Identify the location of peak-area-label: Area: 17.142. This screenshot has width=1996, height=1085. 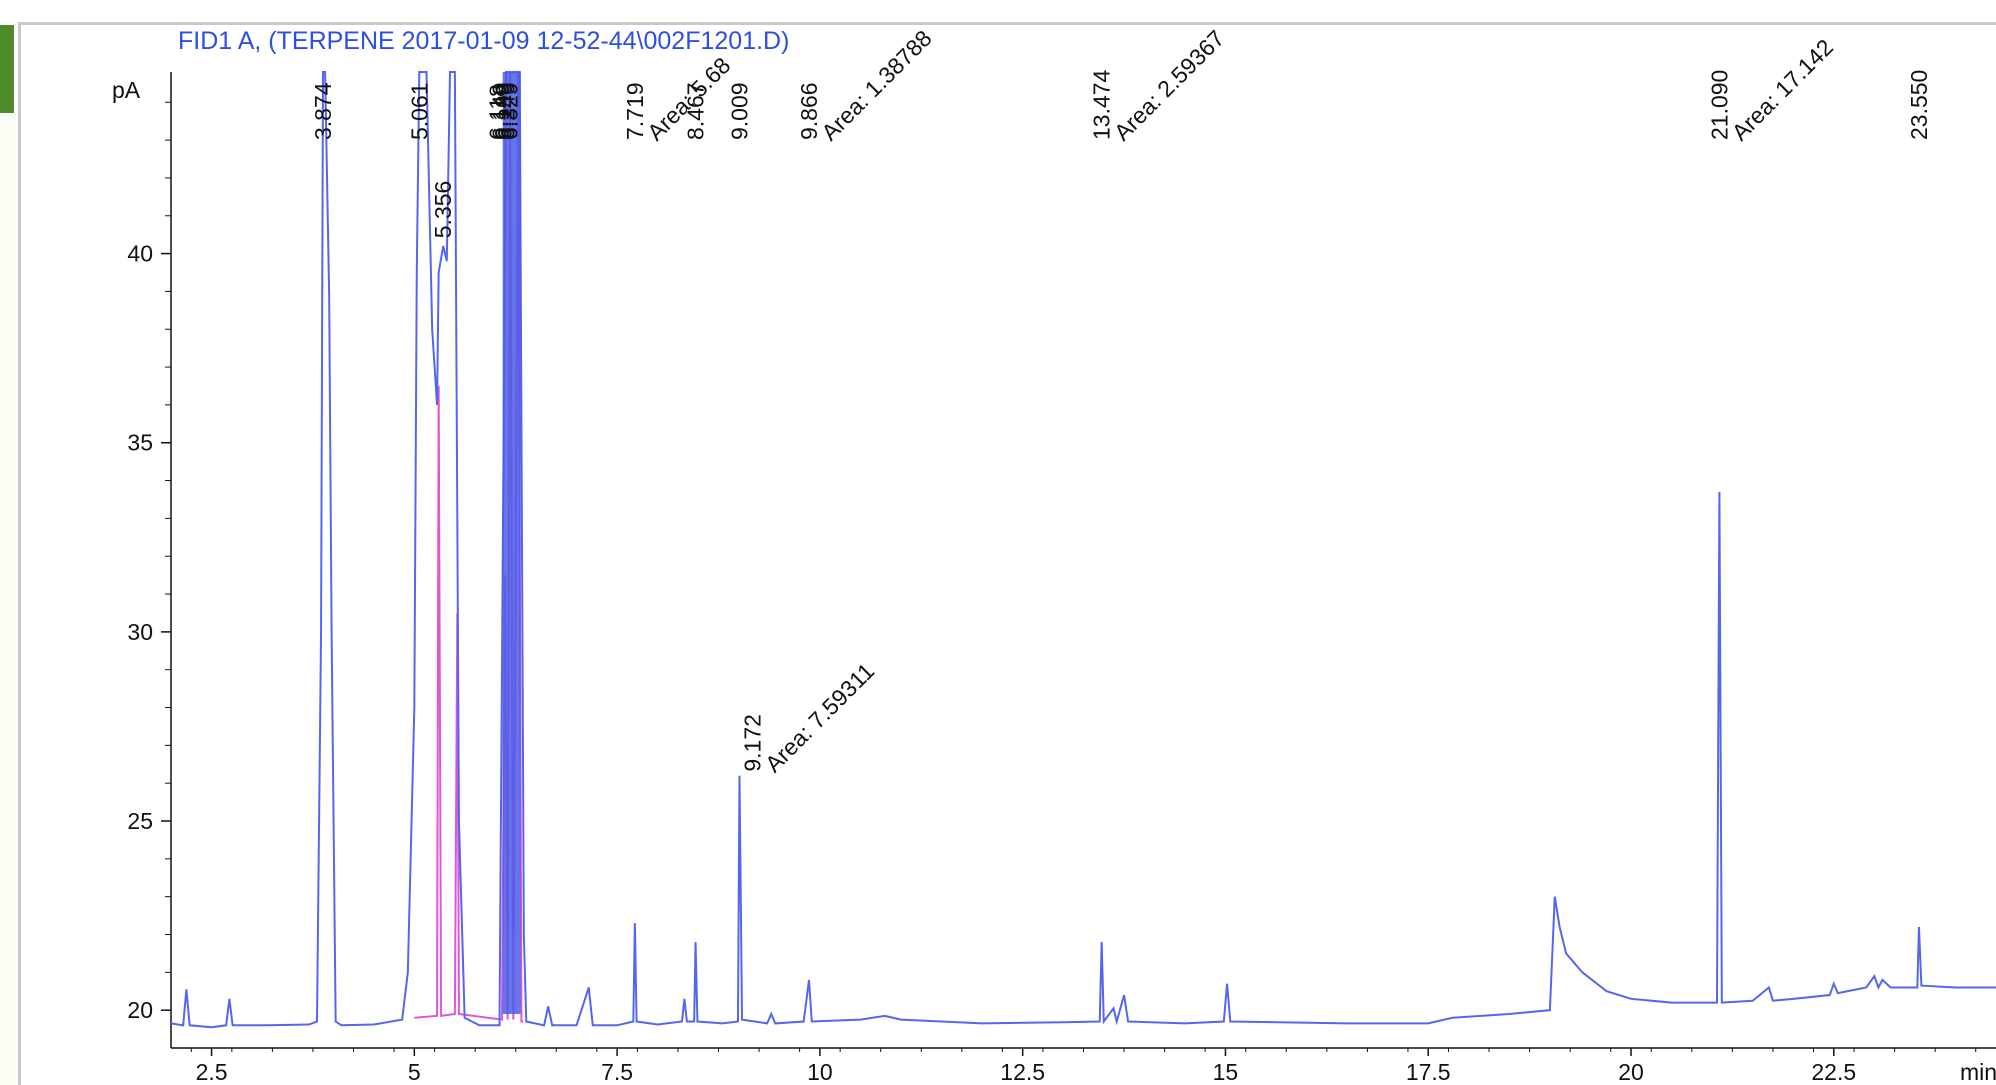
(1783, 90).